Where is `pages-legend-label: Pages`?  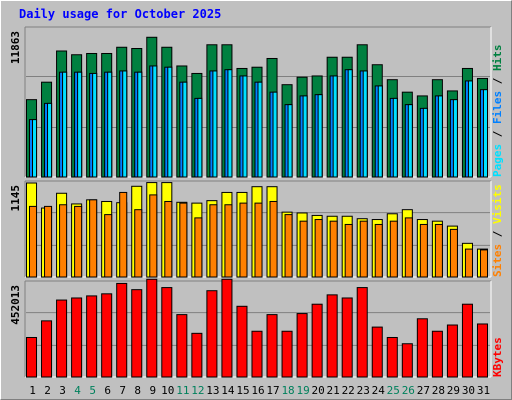 pages-legend-label: Pages is located at coordinates (497, 160).